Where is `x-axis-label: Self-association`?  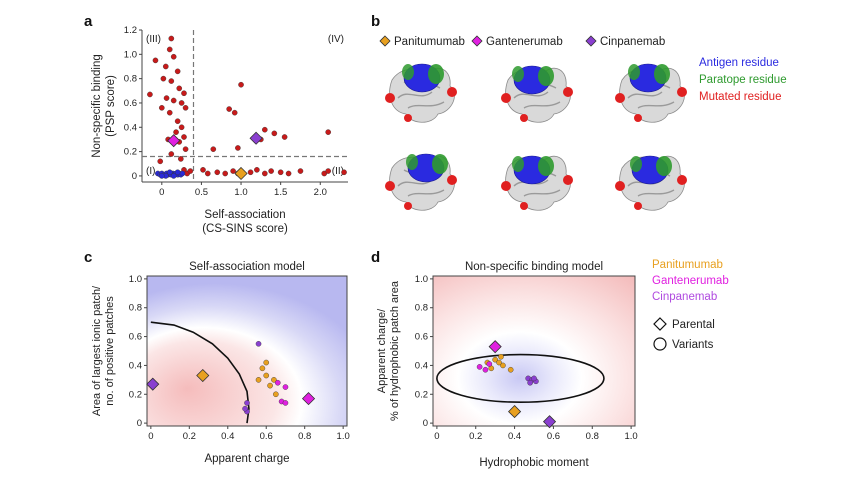 x-axis-label: Self-association is located at coordinates (244, 215).